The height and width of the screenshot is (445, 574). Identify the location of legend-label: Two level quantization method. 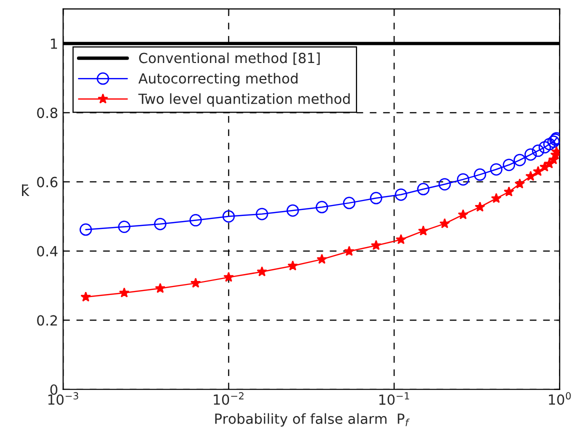
(244, 100).